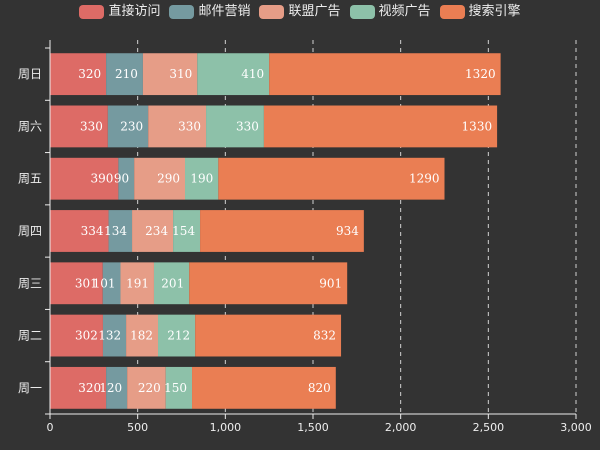  I want to click on legend-item: 视频广告, so click(390, 11).